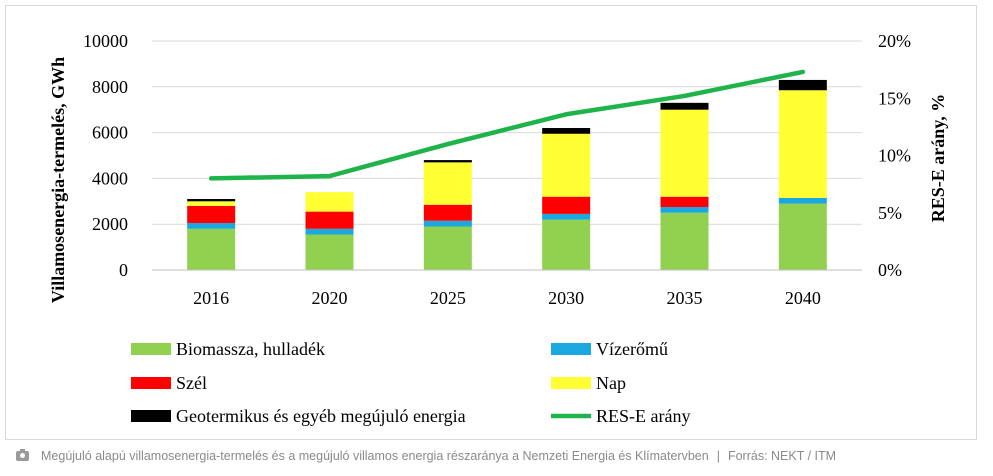  What do you see at coordinates (507, 298) in the screenshot?
I see `x-tick-labels: 2016 2020 2025 2030 2035 2040` at bounding box center [507, 298].